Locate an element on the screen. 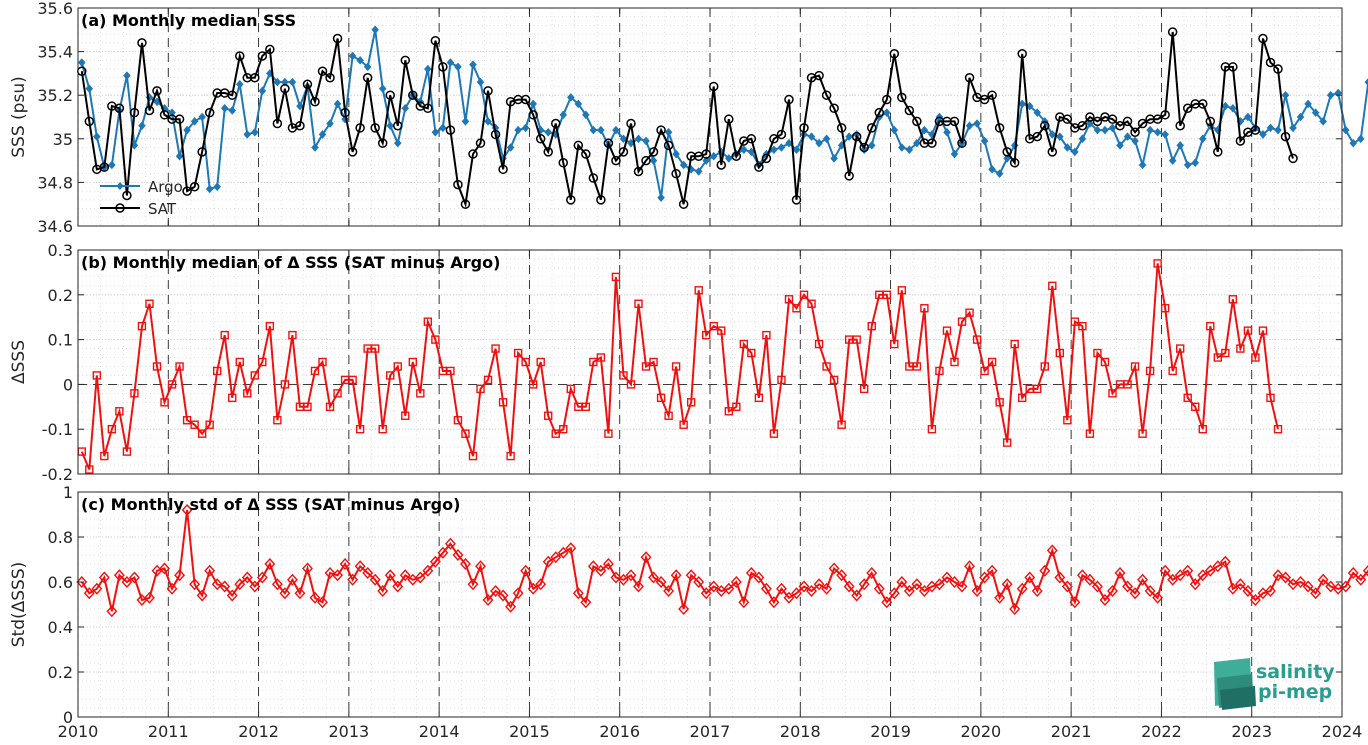 This screenshot has height=745, width=1368. x-tick-label: 2018 is located at coordinates (800, 731).